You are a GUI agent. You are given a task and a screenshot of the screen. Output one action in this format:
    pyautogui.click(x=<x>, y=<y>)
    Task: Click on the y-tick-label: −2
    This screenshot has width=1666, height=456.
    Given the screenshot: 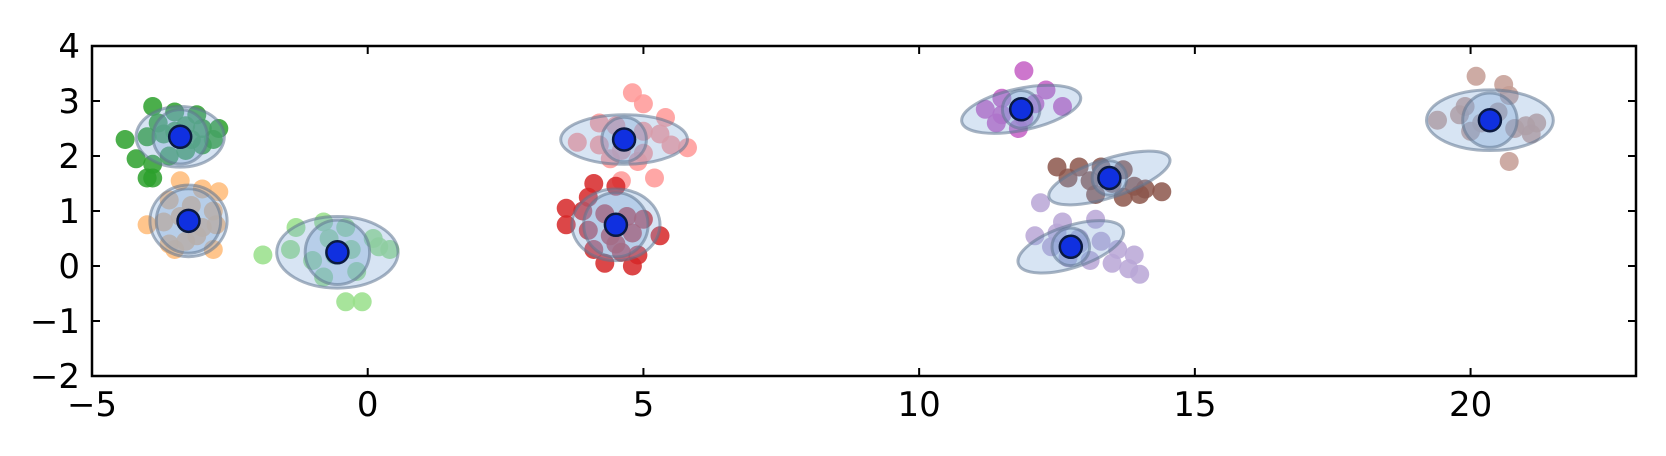 What is the action you would take?
    pyautogui.click(x=55, y=377)
    